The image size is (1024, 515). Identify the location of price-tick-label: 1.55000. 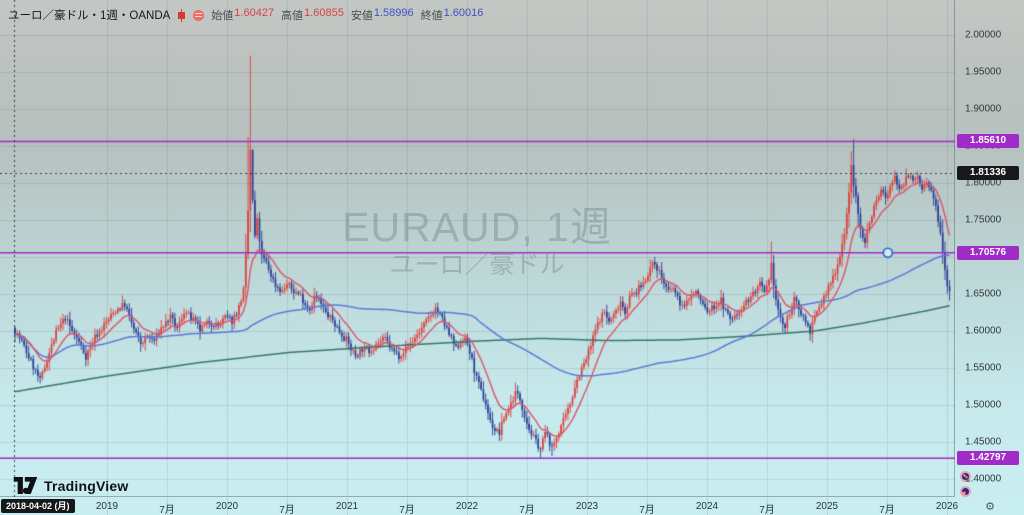
(983, 368).